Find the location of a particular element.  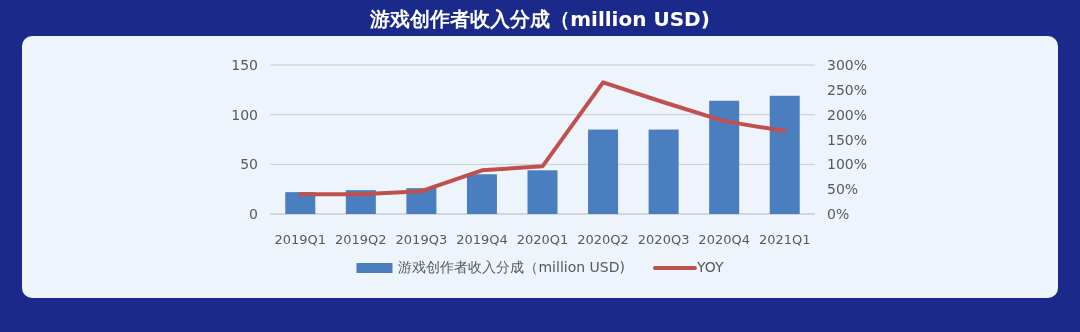

y-tick-label: 0 is located at coordinates (253, 214).